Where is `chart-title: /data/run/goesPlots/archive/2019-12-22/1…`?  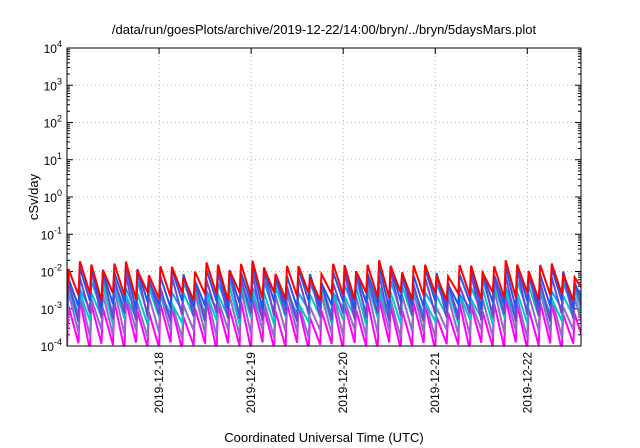
chart-title: /data/run/goesPlots/archive/2019-12-22/1… is located at coordinates (324, 29).